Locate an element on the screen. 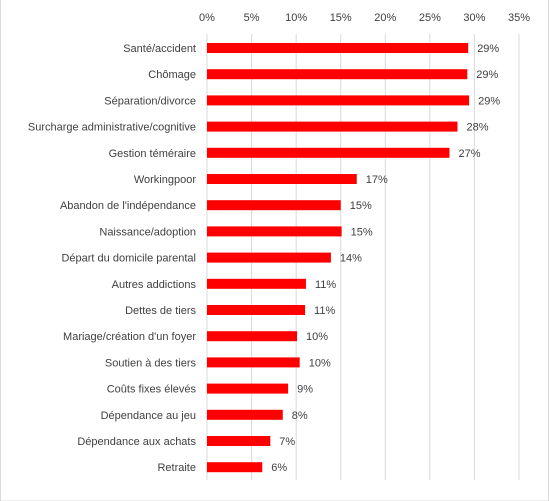 This screenshot has width=549, height=501. category-label: Dépendance au jeu is located at coordinates (148, 416).